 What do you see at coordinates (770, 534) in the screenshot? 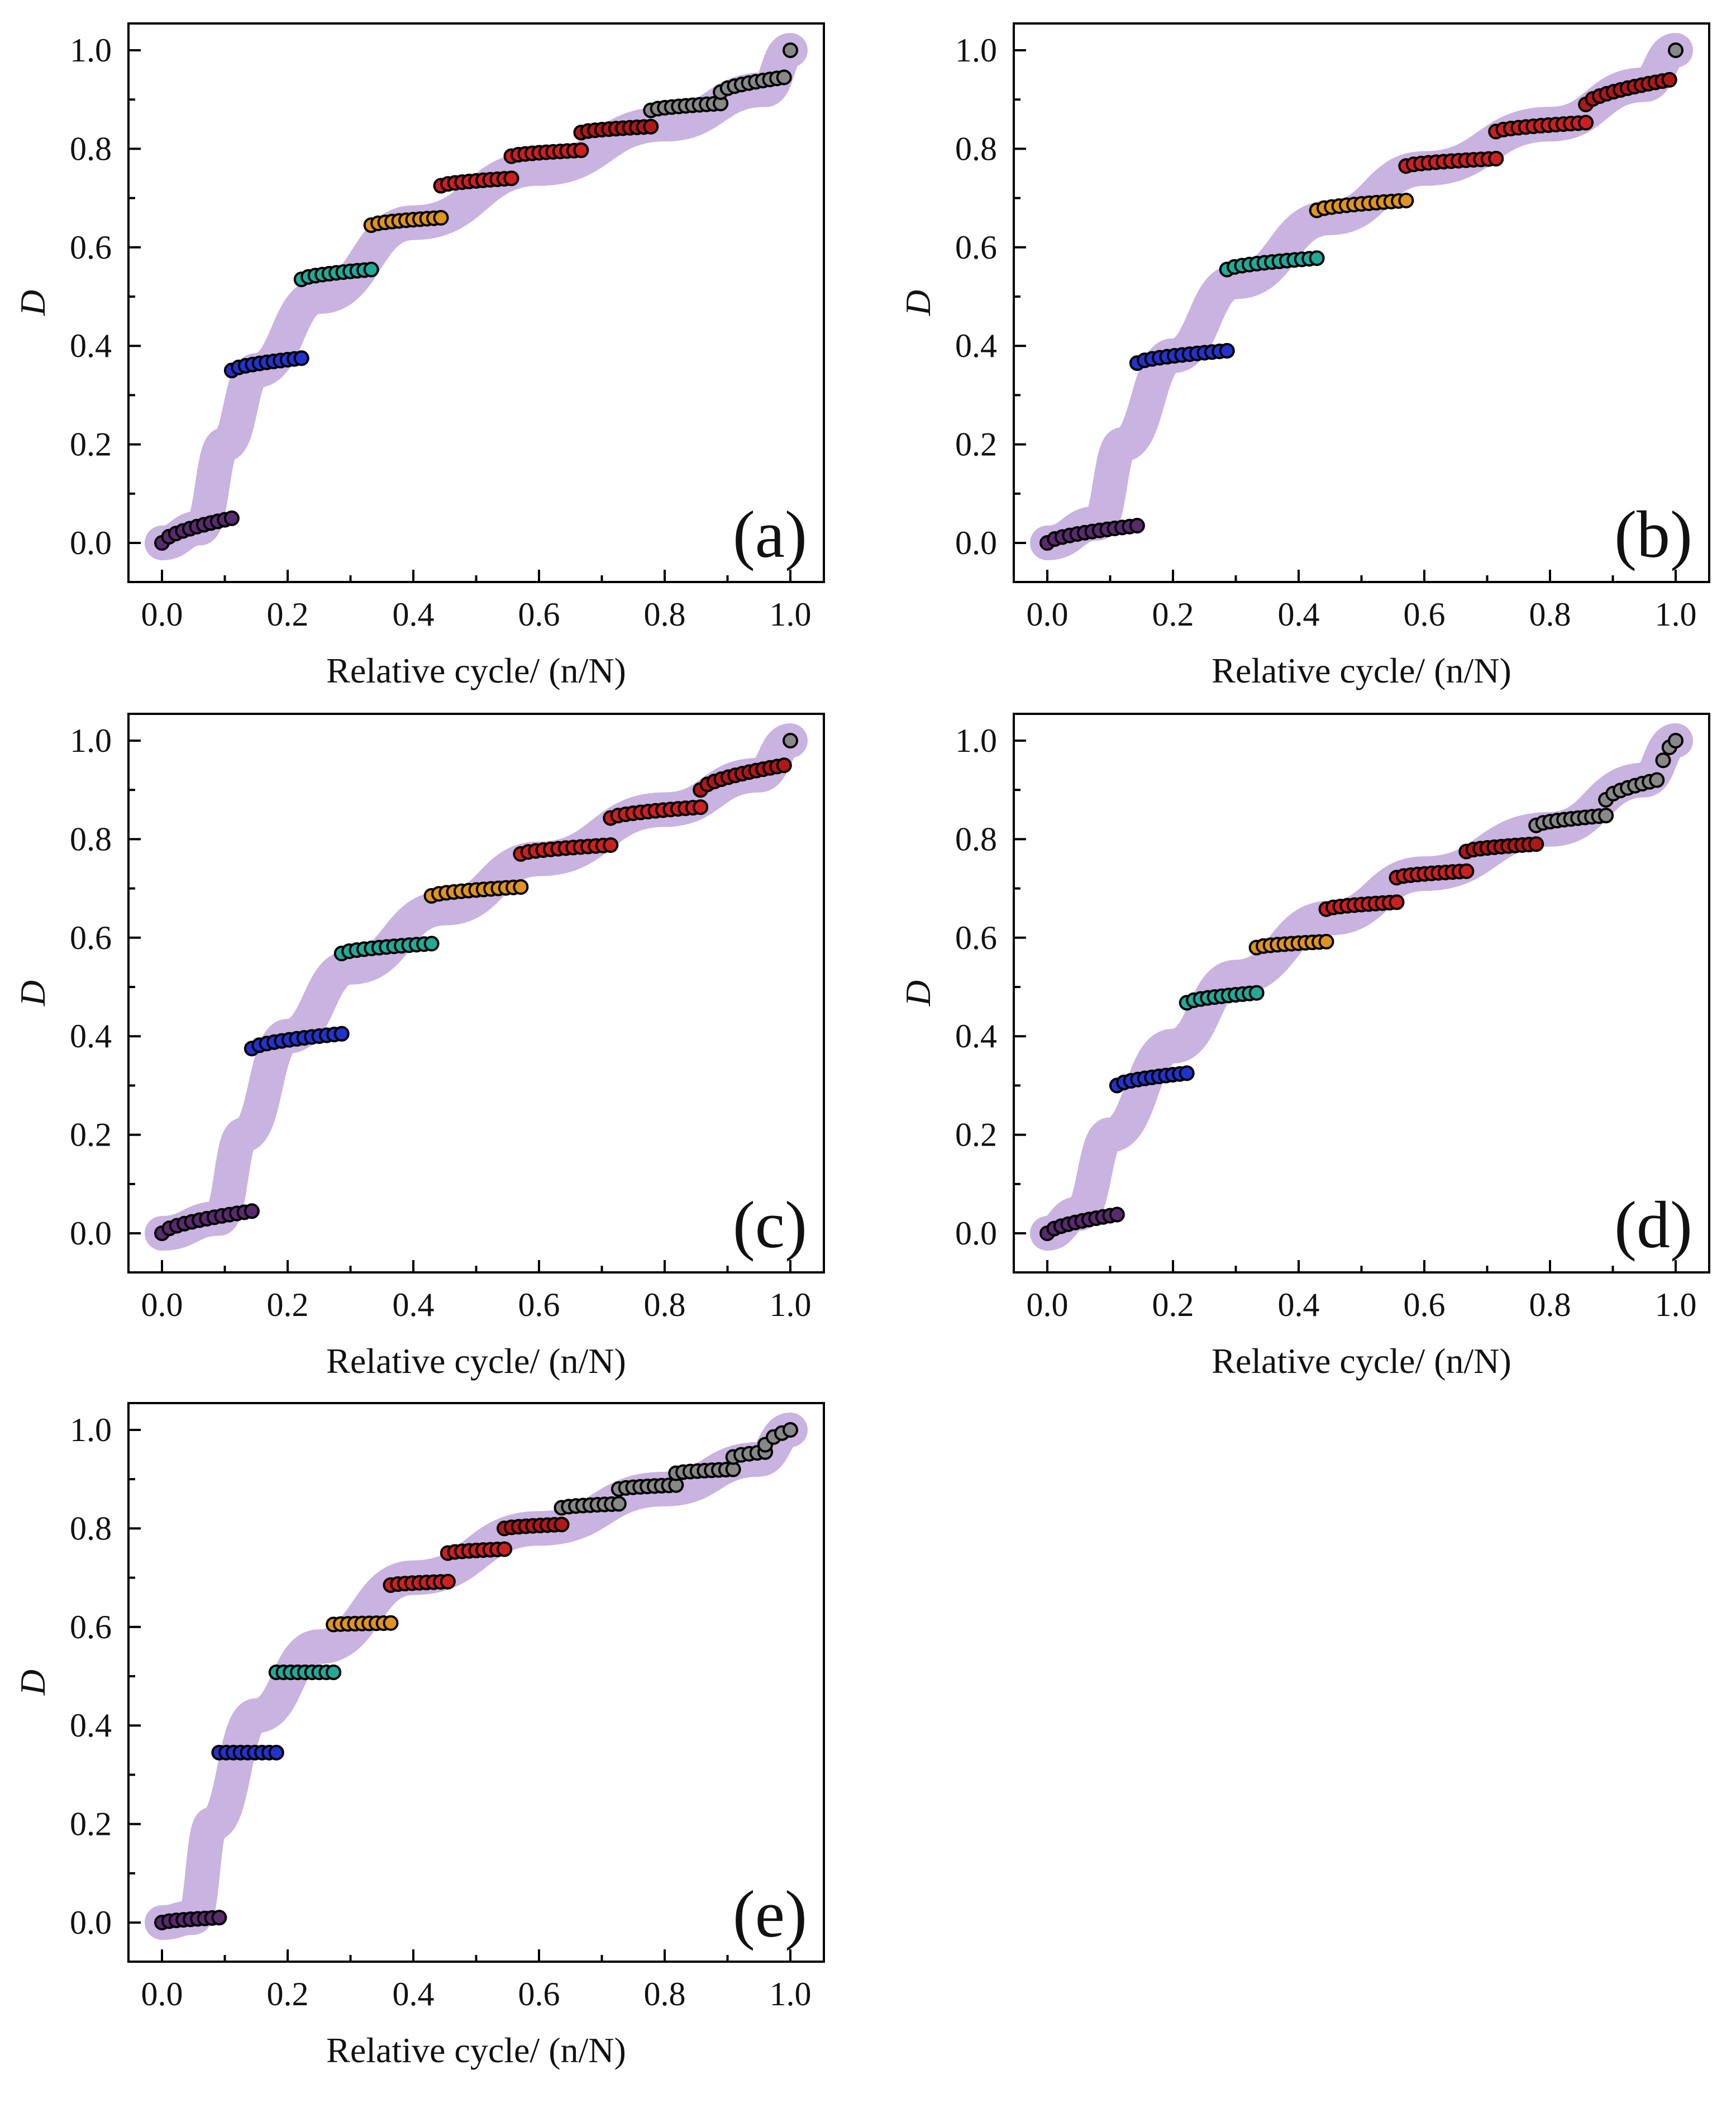
I see `panel-tag: (a)` at bounding box center [770, 534].